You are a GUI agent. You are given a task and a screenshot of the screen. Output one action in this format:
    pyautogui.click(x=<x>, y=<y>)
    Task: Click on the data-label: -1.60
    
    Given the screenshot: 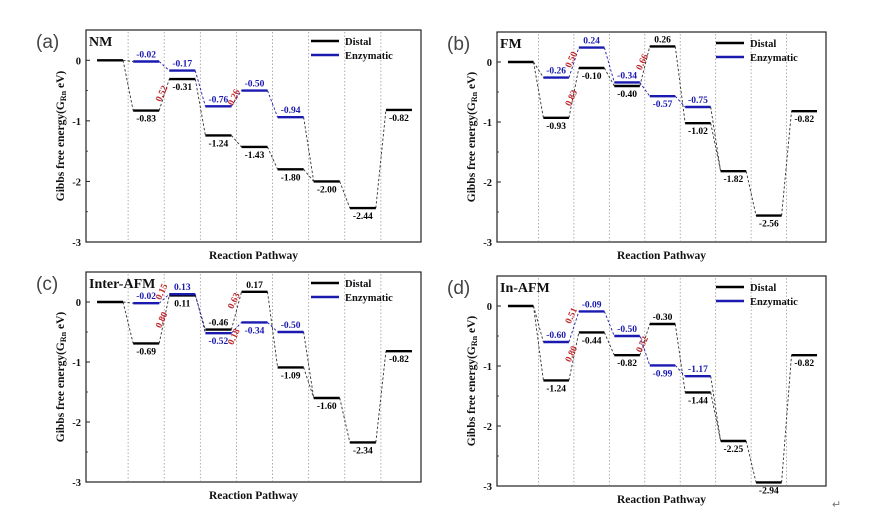 What is the action you would take?
    pyautogui.click(x=327, y=407)
    